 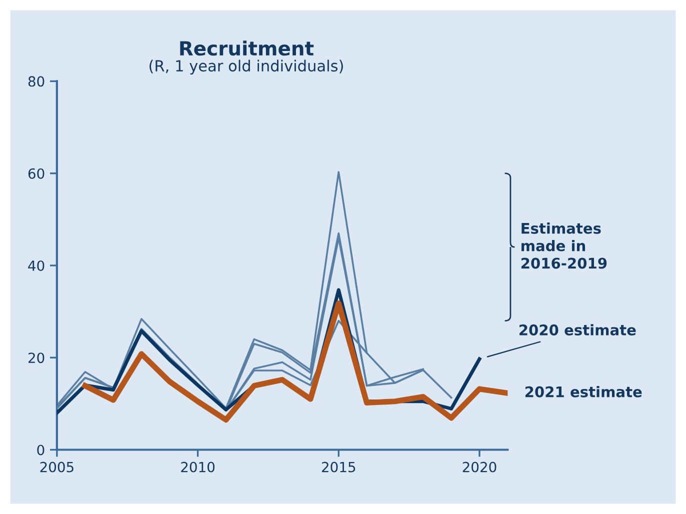 I want to click on series-label: 2021 estimate, so click(x=583, y=392).